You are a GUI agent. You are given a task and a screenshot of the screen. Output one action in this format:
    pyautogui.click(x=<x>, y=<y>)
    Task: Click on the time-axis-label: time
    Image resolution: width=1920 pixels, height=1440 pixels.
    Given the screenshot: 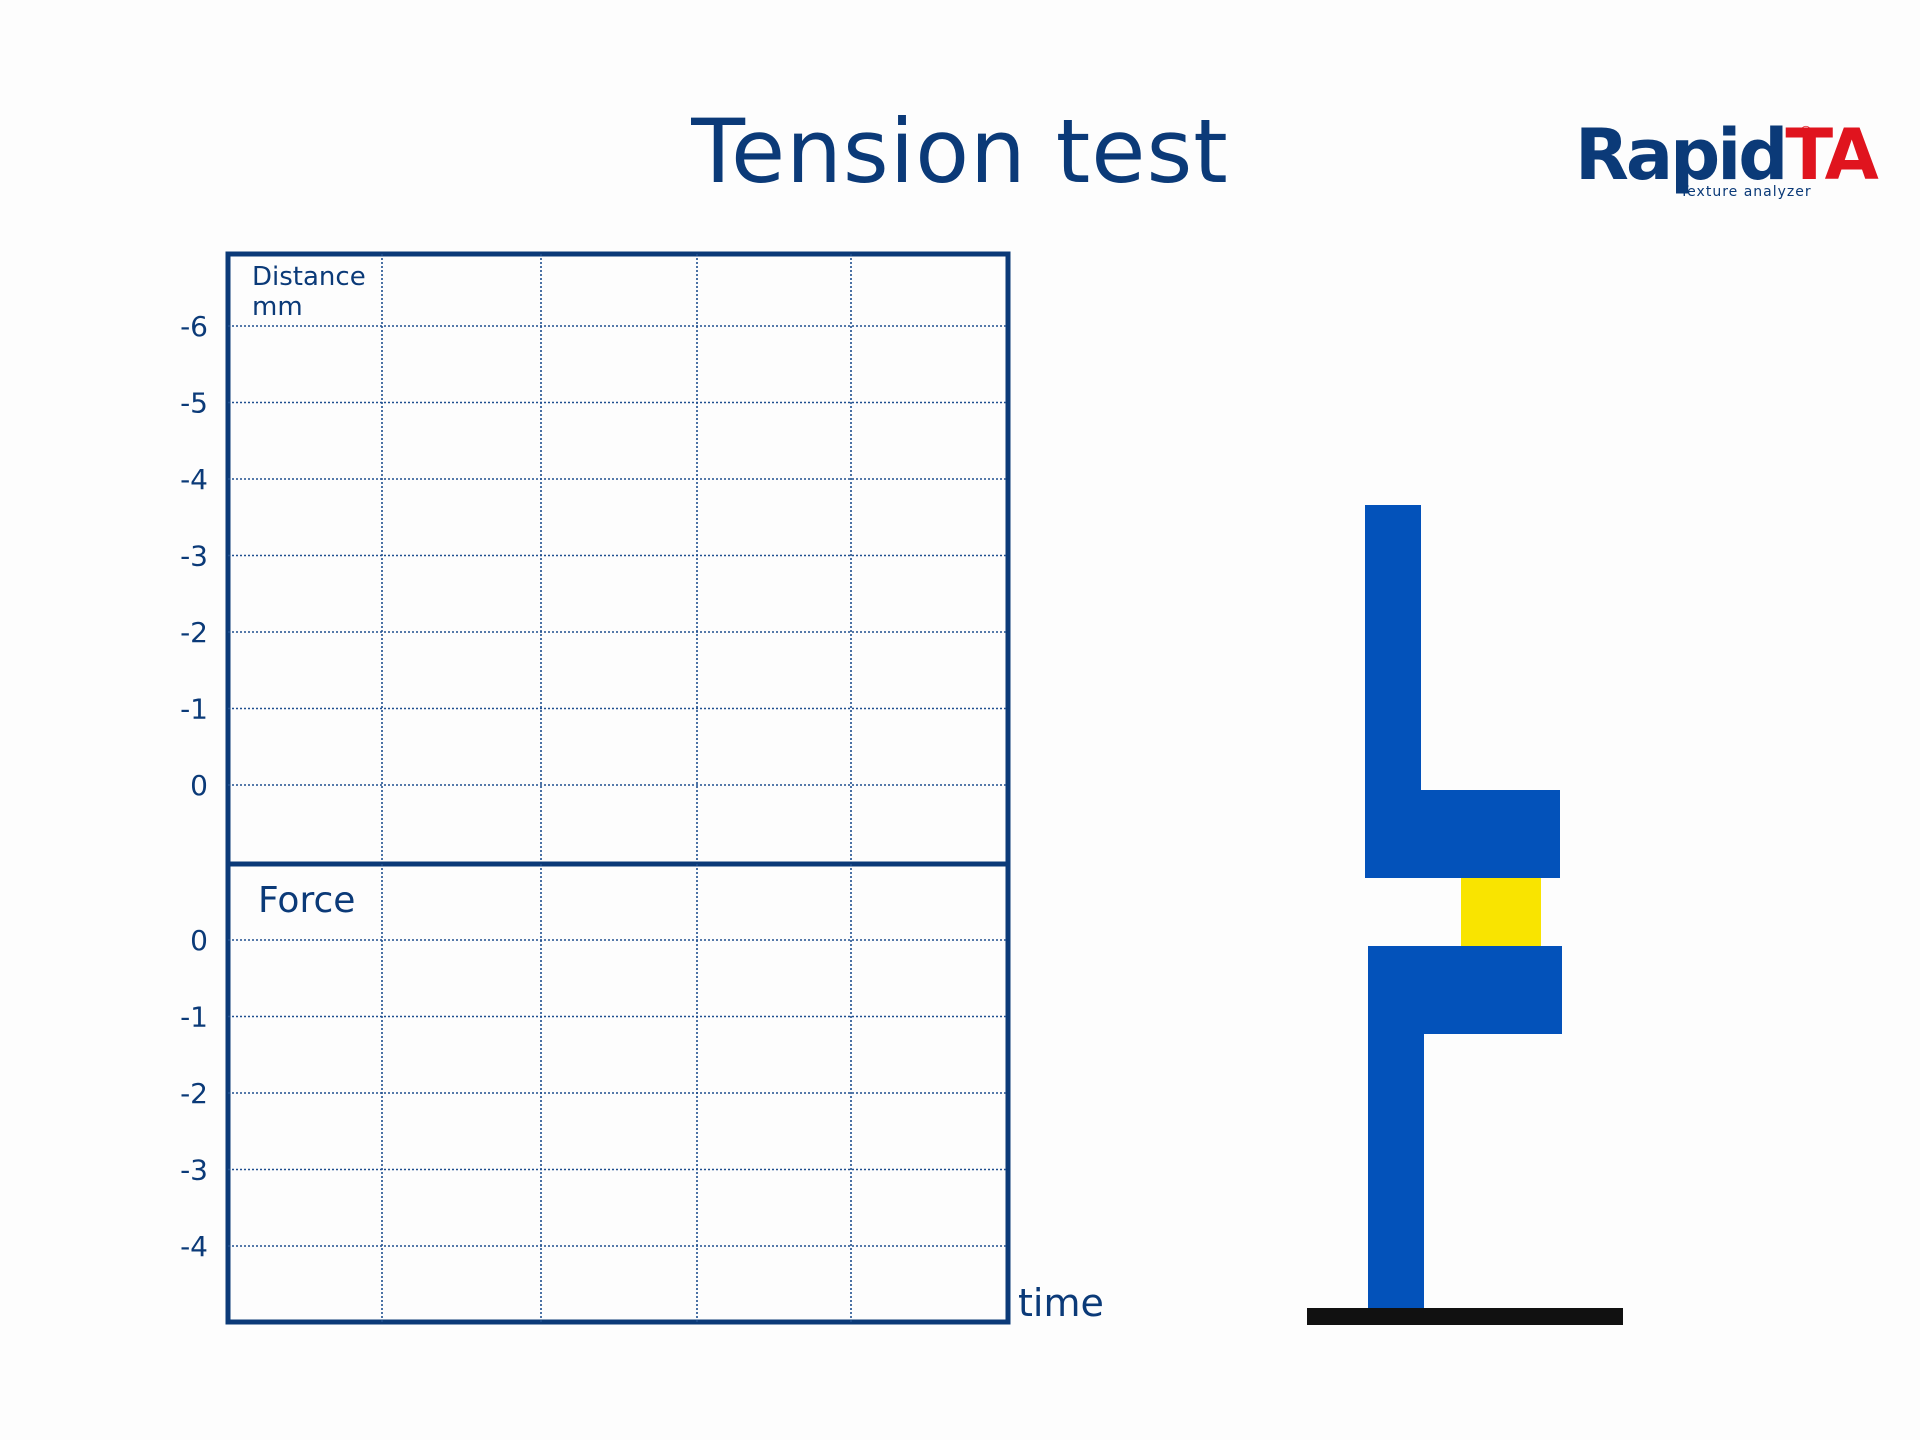 What is the action you would take?
    pyautogui.click(x=1061, y=1303)
    